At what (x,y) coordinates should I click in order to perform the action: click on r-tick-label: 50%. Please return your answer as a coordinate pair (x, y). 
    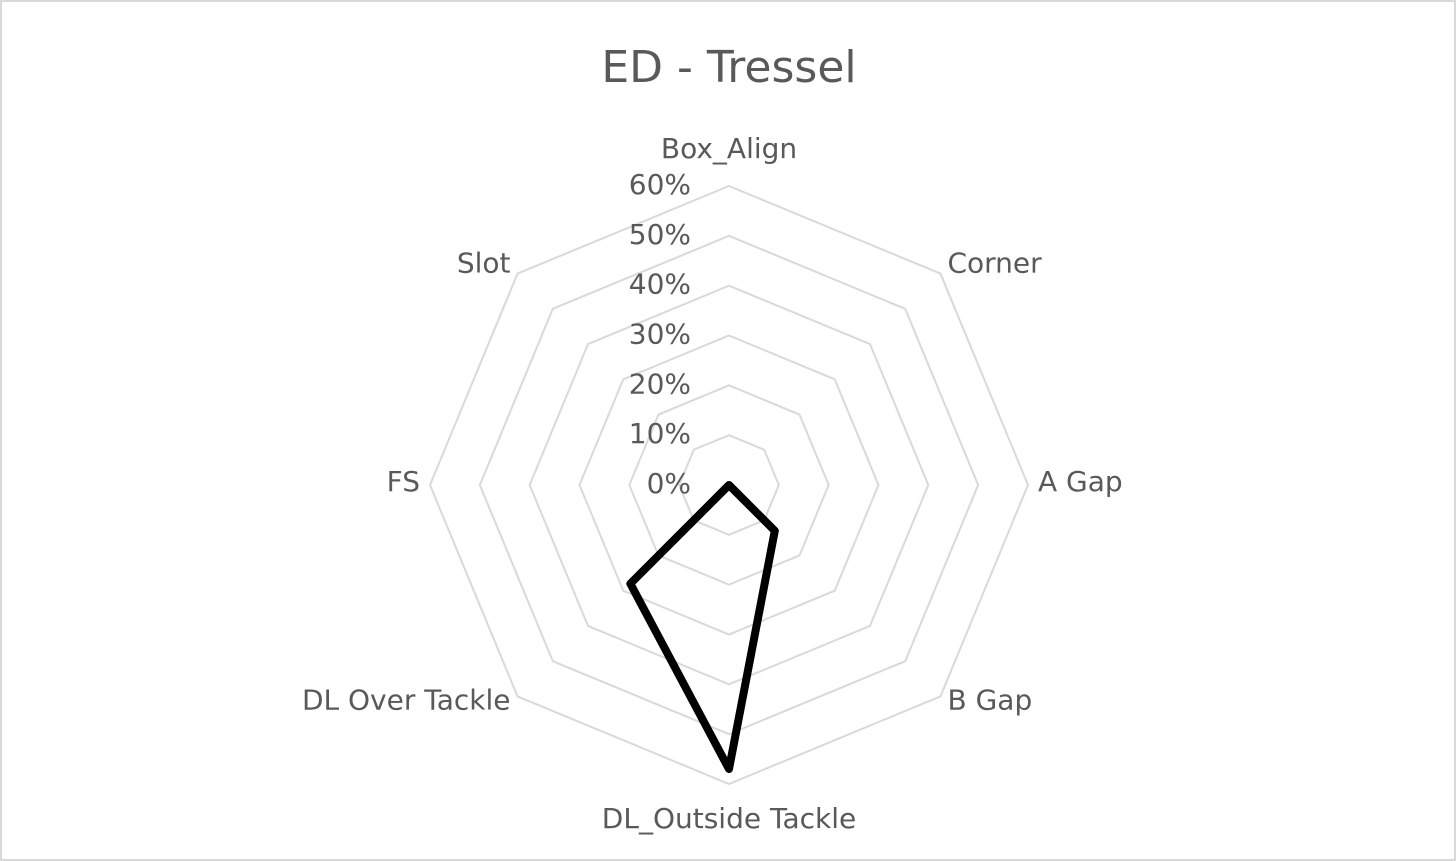
    Looking at the image, I should click on (660, 234).